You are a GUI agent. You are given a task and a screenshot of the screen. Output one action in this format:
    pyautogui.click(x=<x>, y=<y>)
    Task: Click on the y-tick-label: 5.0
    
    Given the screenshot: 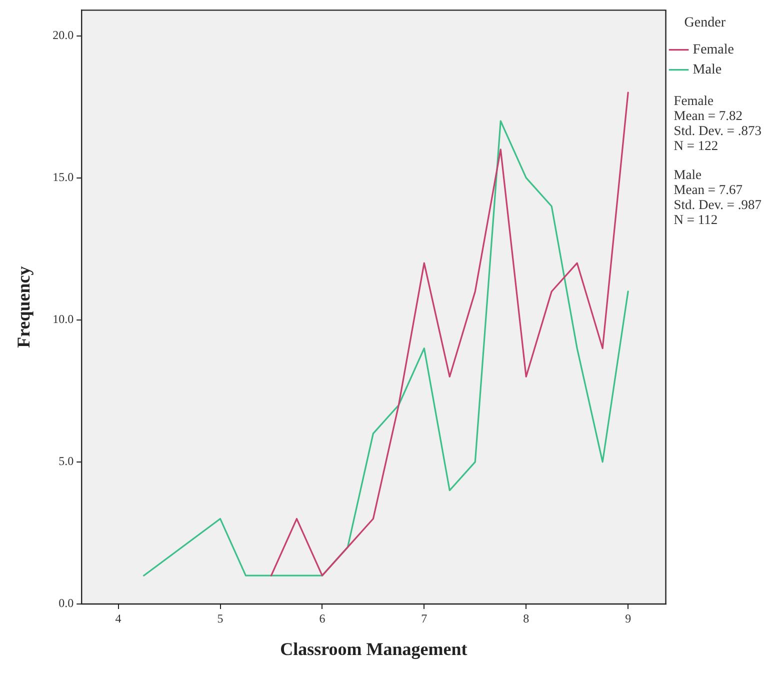 What is the action you would take?
    pyautogui.click(x=66, y=461)
    